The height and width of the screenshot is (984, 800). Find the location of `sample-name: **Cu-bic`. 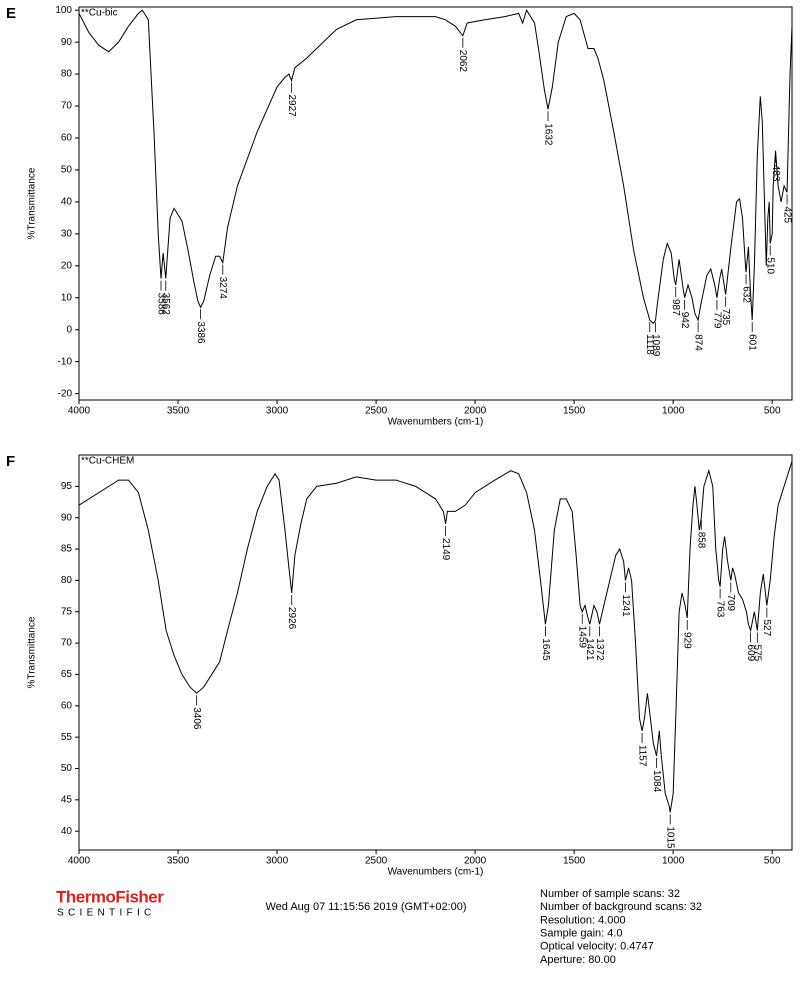

sample-name: **Cu-bic is located at coordinates (99, 13).